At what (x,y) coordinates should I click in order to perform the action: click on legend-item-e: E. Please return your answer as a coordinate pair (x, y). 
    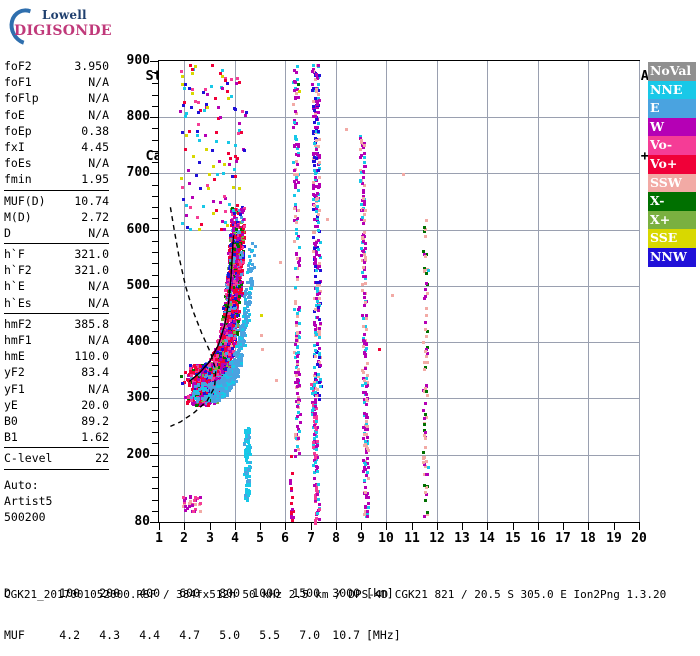
    Looking at the image, I should click on (672, 108).